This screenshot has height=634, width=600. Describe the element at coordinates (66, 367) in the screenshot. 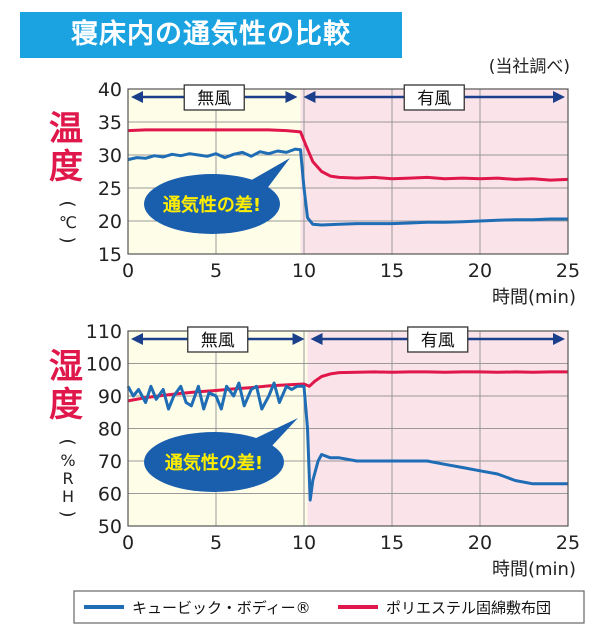

I see `chart2-ylabel-main-char-1: 湿` at that location.